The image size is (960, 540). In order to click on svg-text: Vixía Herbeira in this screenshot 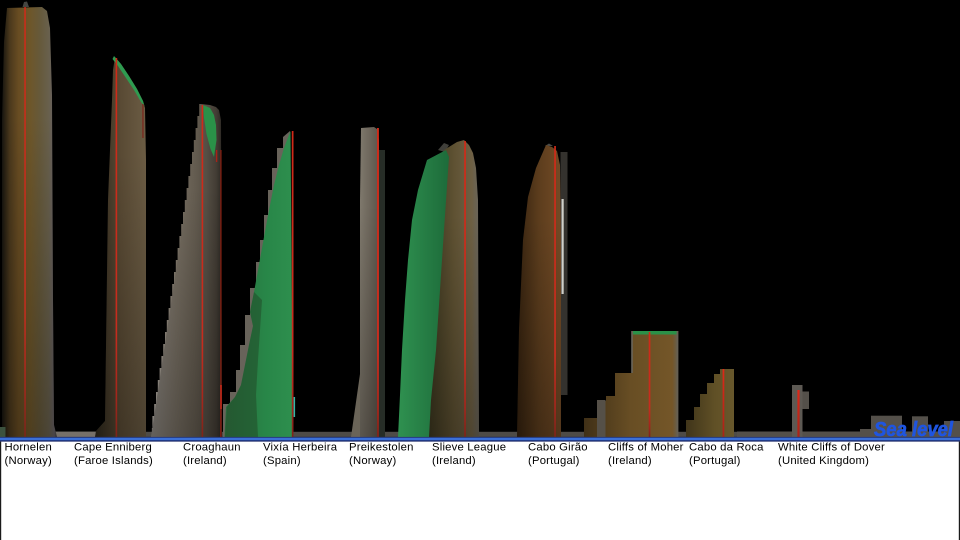, I will do `click(300, 448)`.